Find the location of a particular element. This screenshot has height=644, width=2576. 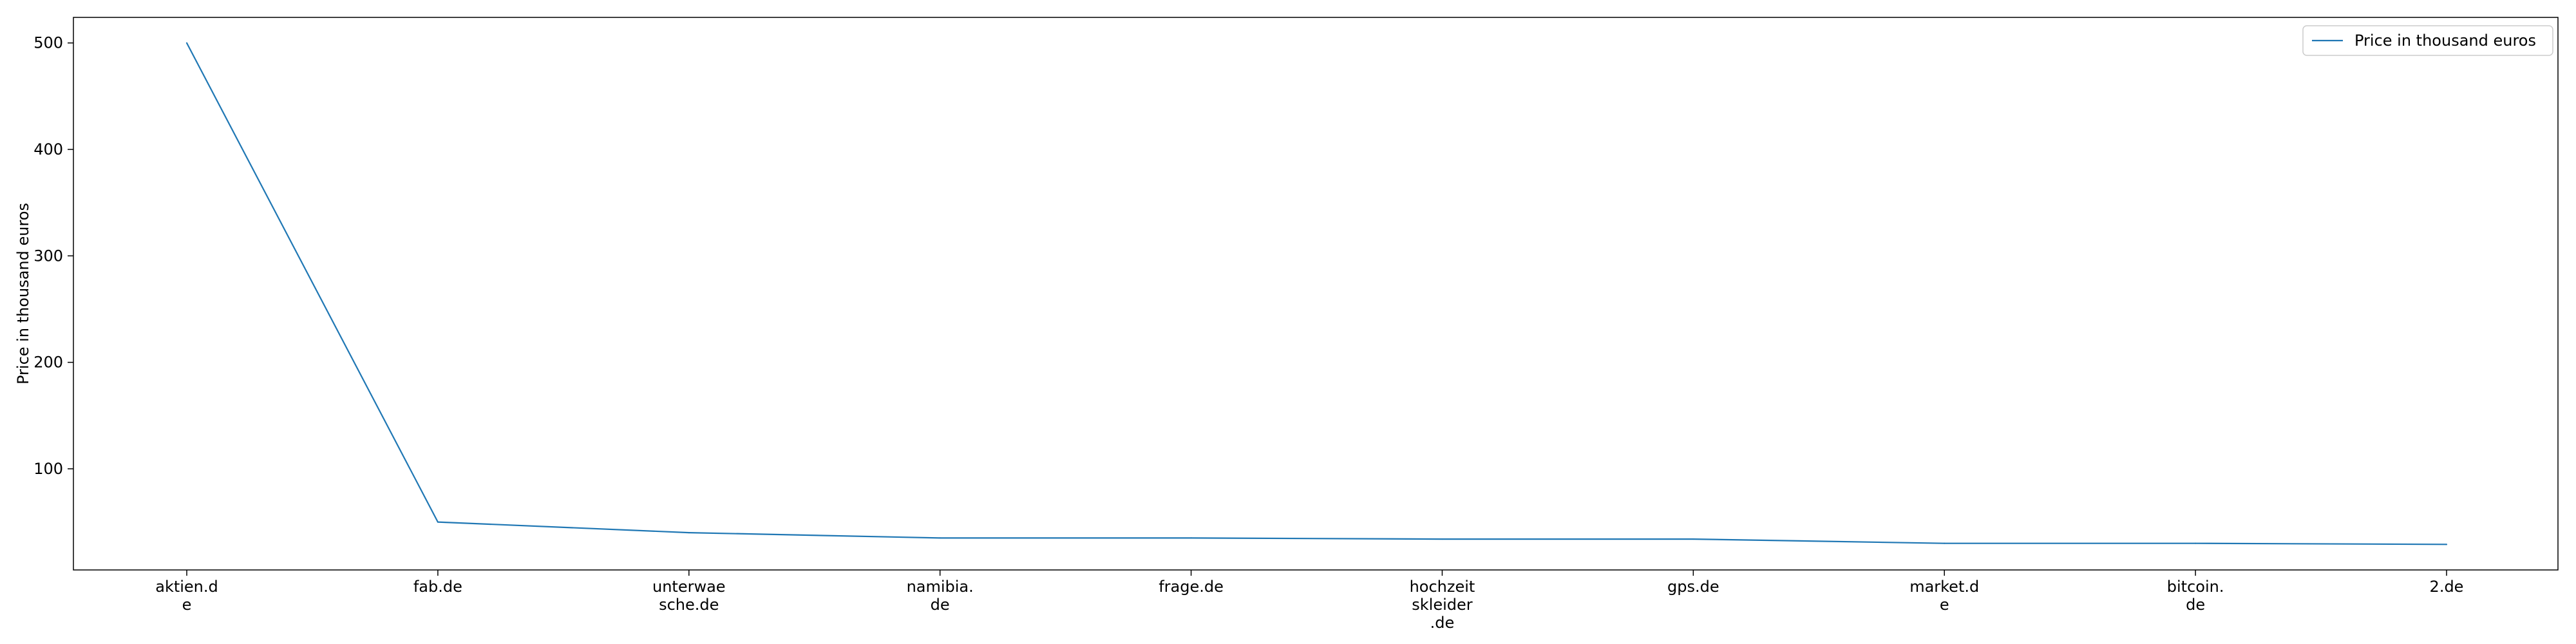

x-tick-label: namibia. de is located at coordinates (941, 596).